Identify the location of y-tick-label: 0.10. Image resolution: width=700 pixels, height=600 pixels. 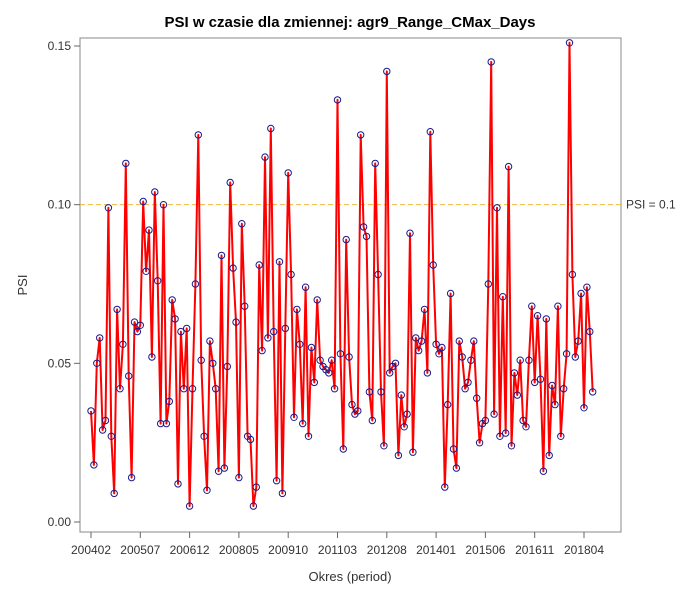
(60, 205).